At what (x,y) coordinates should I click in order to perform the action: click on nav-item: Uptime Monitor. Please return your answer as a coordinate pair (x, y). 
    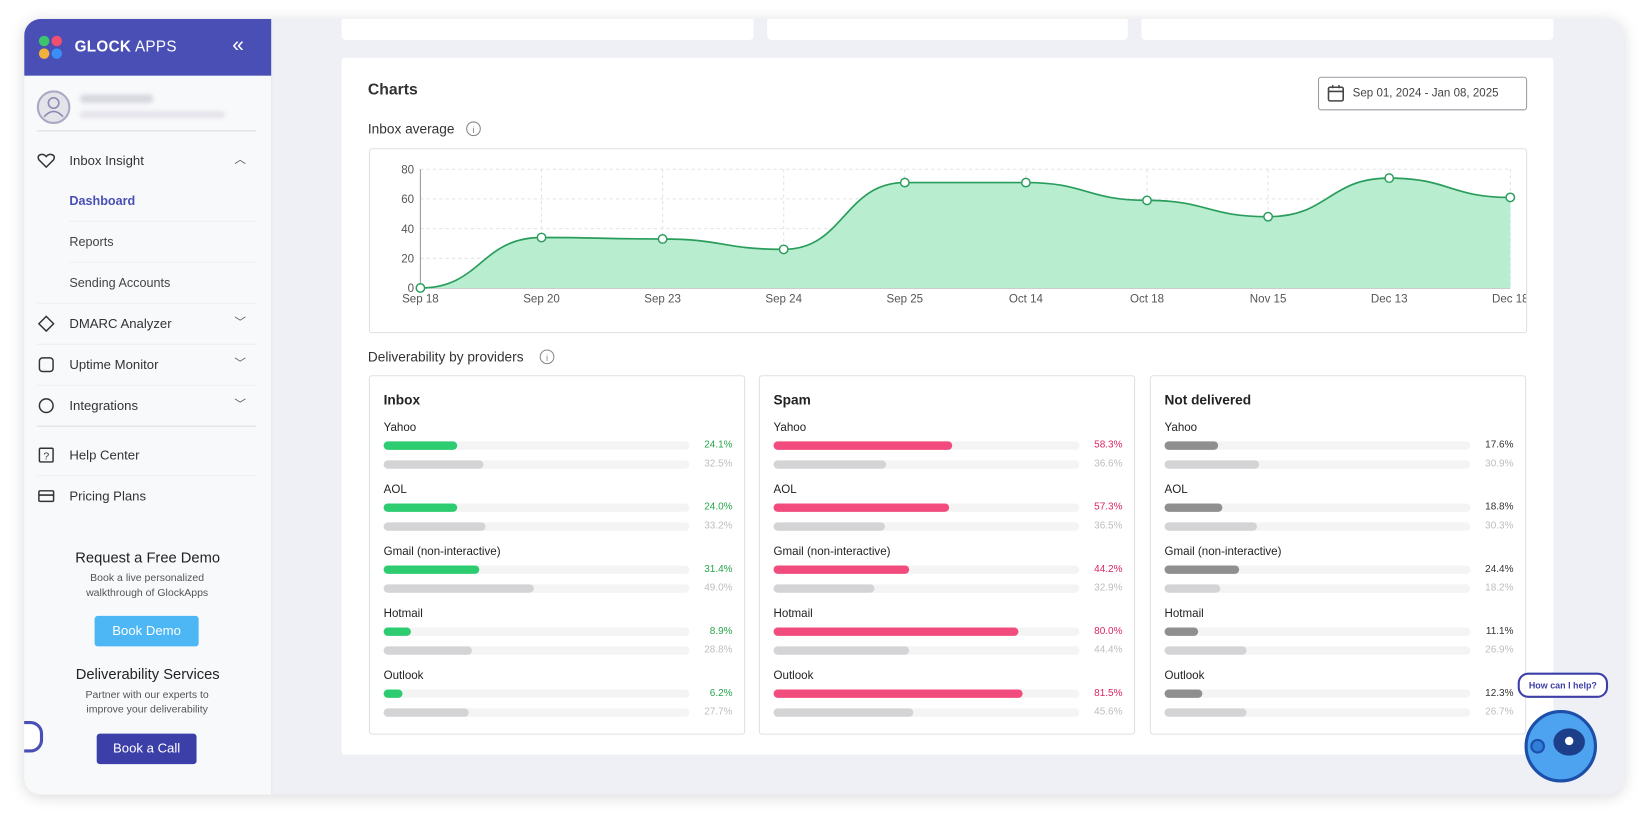
    Looking at the image, I should click on (114, 365).